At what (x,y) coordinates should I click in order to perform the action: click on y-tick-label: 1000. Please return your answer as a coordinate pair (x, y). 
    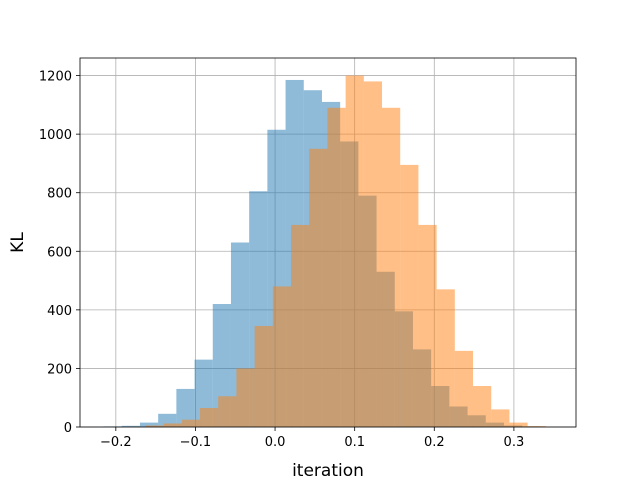
    Looking at the image, I should click on (55, 135).